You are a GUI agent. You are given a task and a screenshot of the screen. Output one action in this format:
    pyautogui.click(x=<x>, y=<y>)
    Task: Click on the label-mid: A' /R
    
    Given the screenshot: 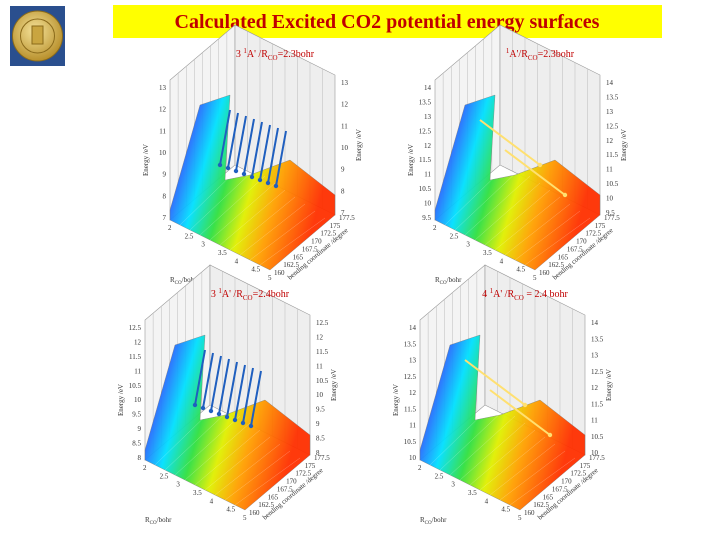 What is the action you would take?
    pyautogui.click(x=503, y=294)
    